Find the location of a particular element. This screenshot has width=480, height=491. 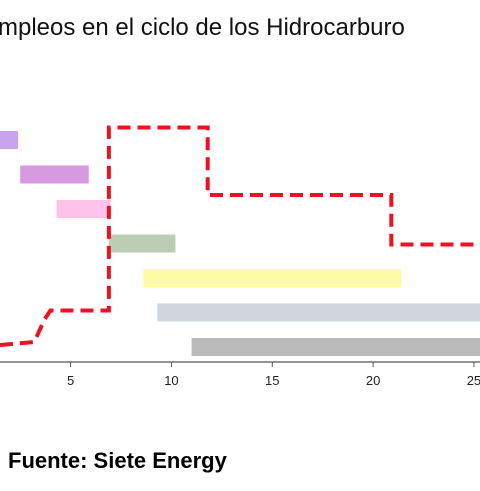

x-tick-label-15: 15 is located at coordinates (272, 380).